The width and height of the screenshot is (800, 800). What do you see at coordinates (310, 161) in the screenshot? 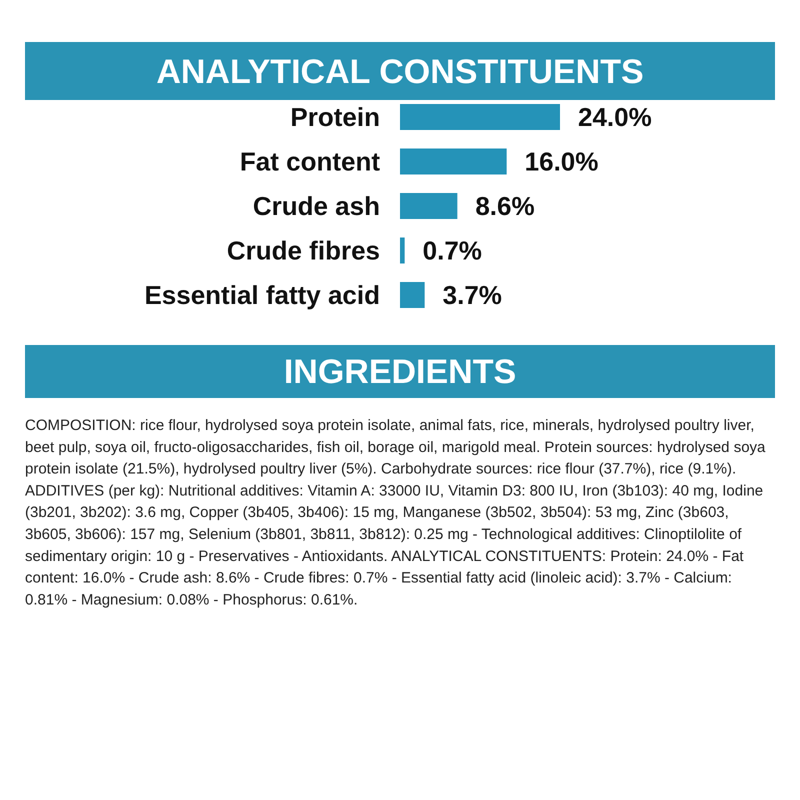
I see `y-tick-label: Fat content` at bounding box center [310, 161].